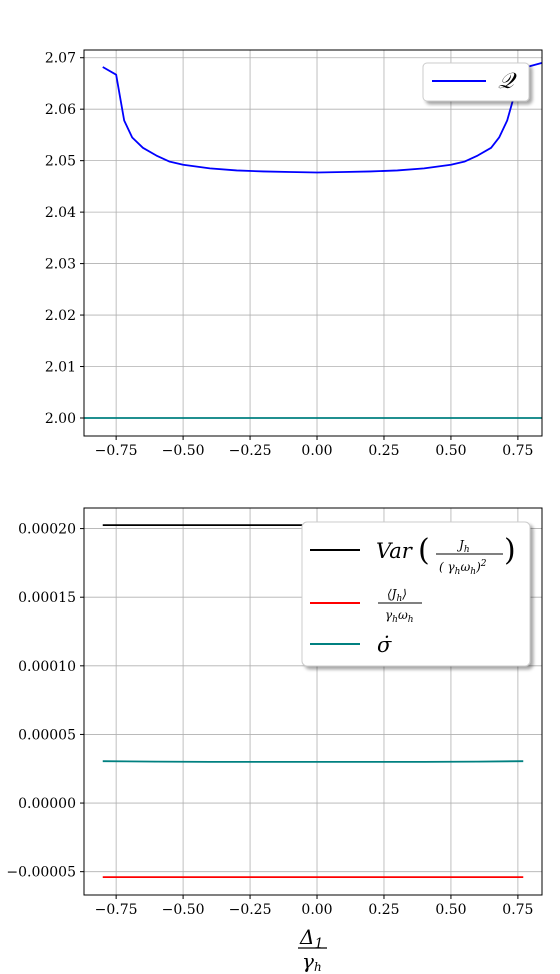 Image resolution: width=560 pixels, height=974 pixels. I want to click on bottom-ytick-label: 0.00015, so click(47, 598).